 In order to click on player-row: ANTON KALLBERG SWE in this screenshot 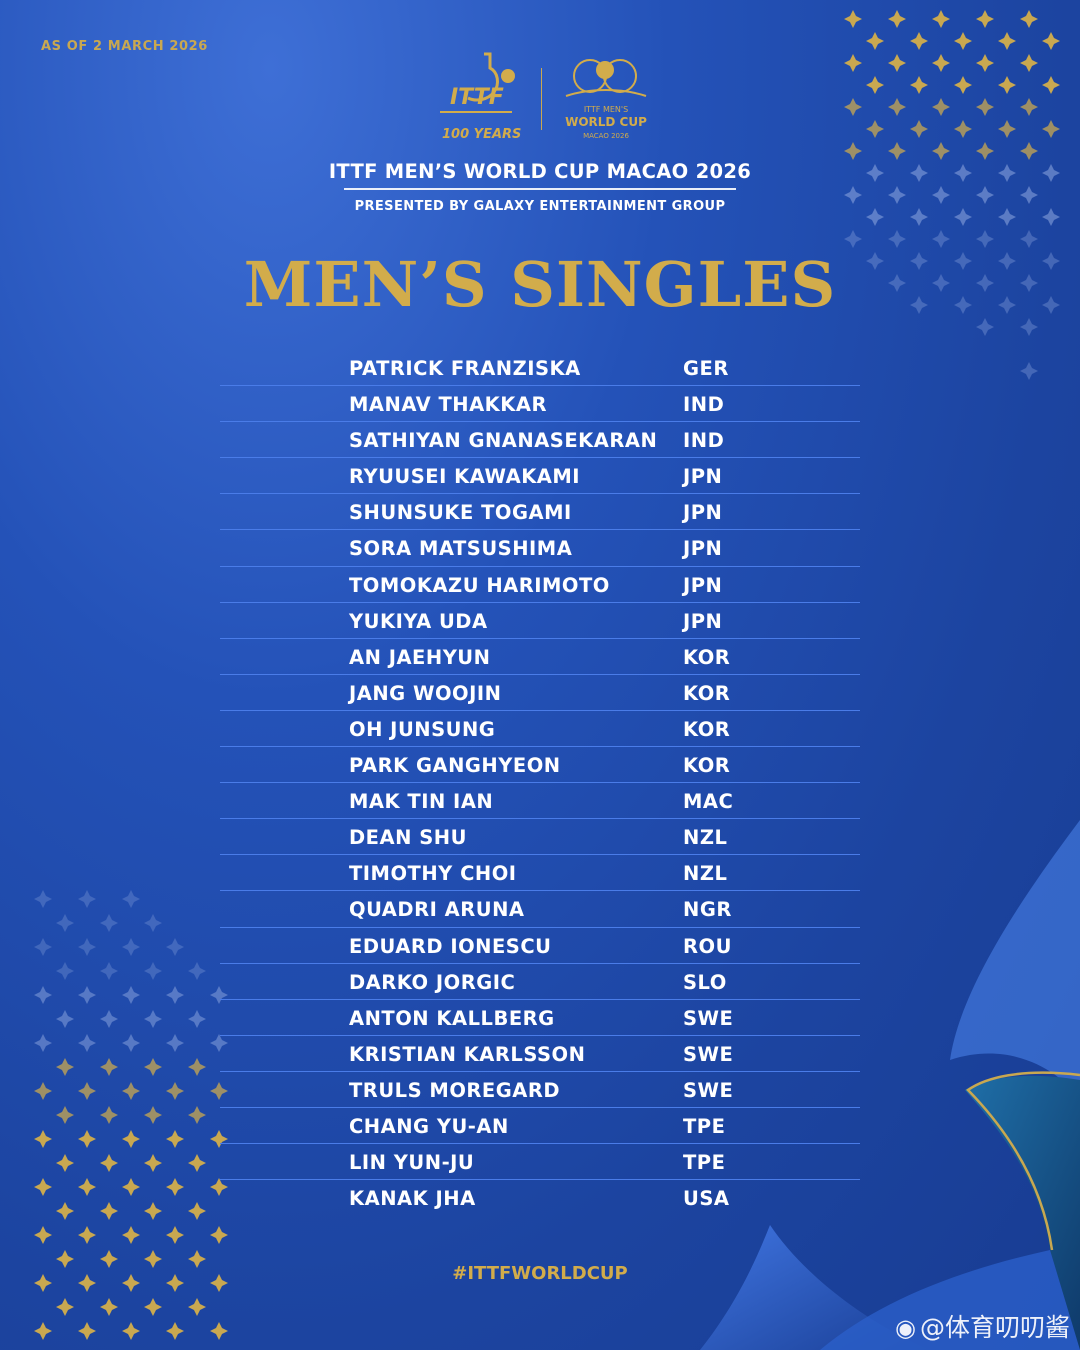, I will do `click(540, 1018)`.